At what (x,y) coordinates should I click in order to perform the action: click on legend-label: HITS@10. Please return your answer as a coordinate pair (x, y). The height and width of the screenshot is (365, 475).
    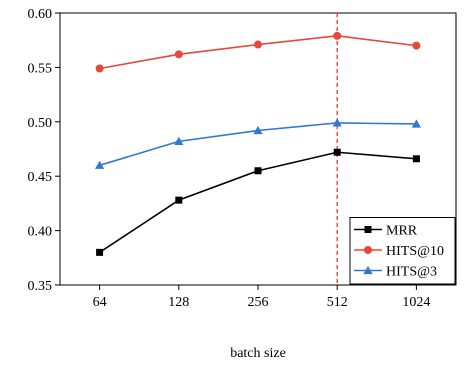
    Looking at the image, I should click on (415, 251).